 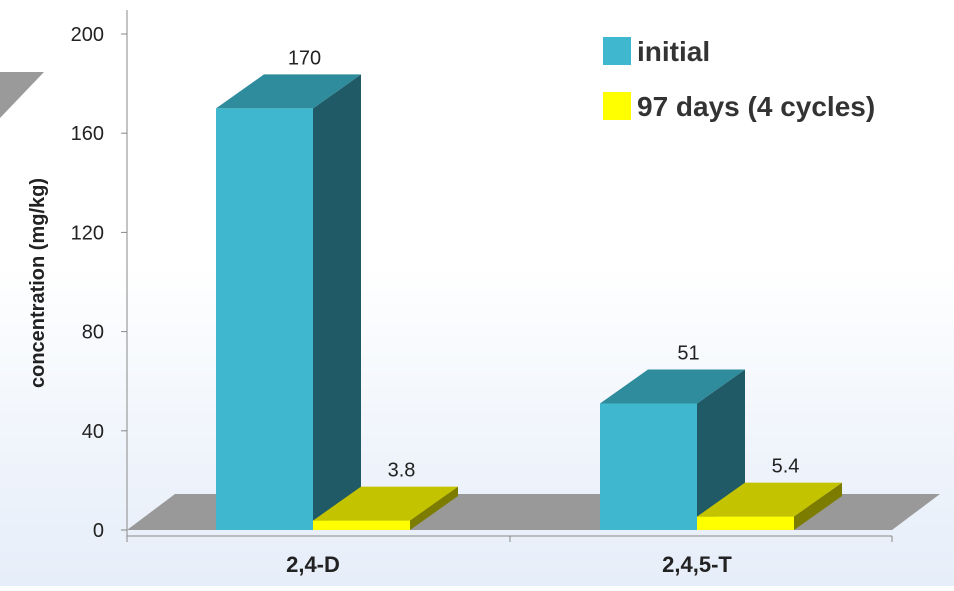 What do you see at coordinates (402, 471) in the screenshot?
I see `data-label: 3.8` at bounding box center [402, 471].